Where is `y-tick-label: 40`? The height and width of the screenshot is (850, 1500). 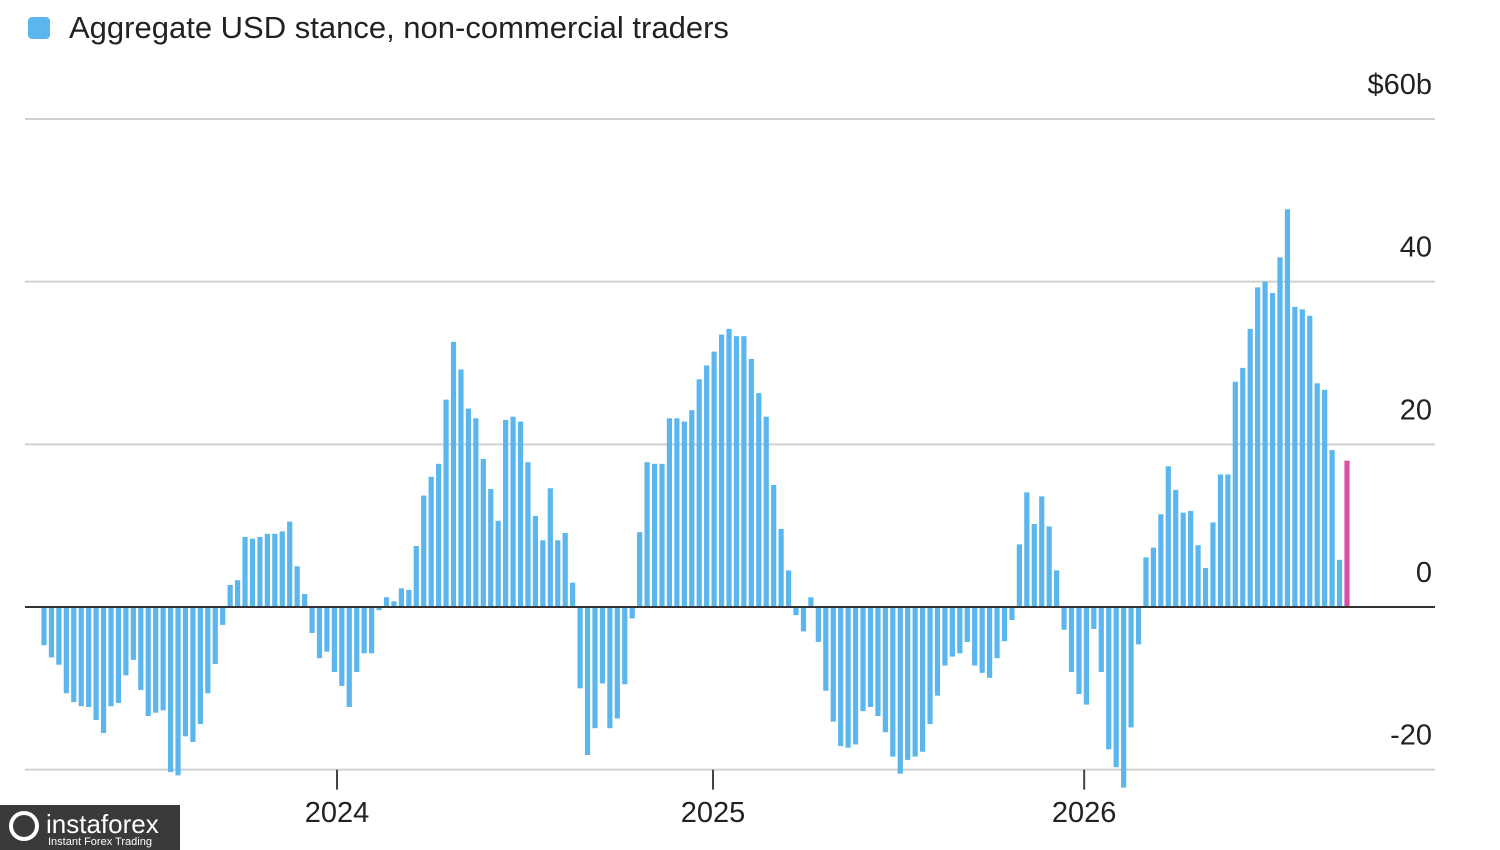
y-tick-label: 40 is located at coordinates (1416, 248).